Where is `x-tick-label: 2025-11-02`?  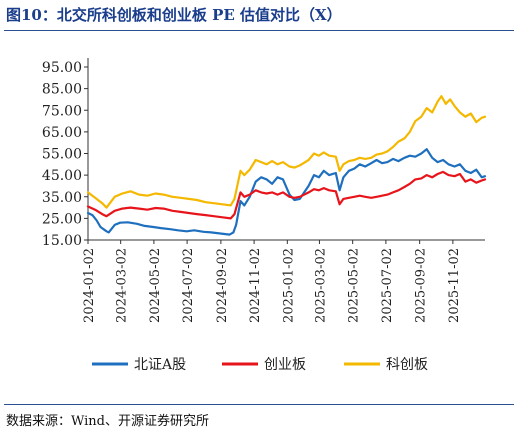 x-tick-label: 2025-11-02 is located at coordinates (454, 285).